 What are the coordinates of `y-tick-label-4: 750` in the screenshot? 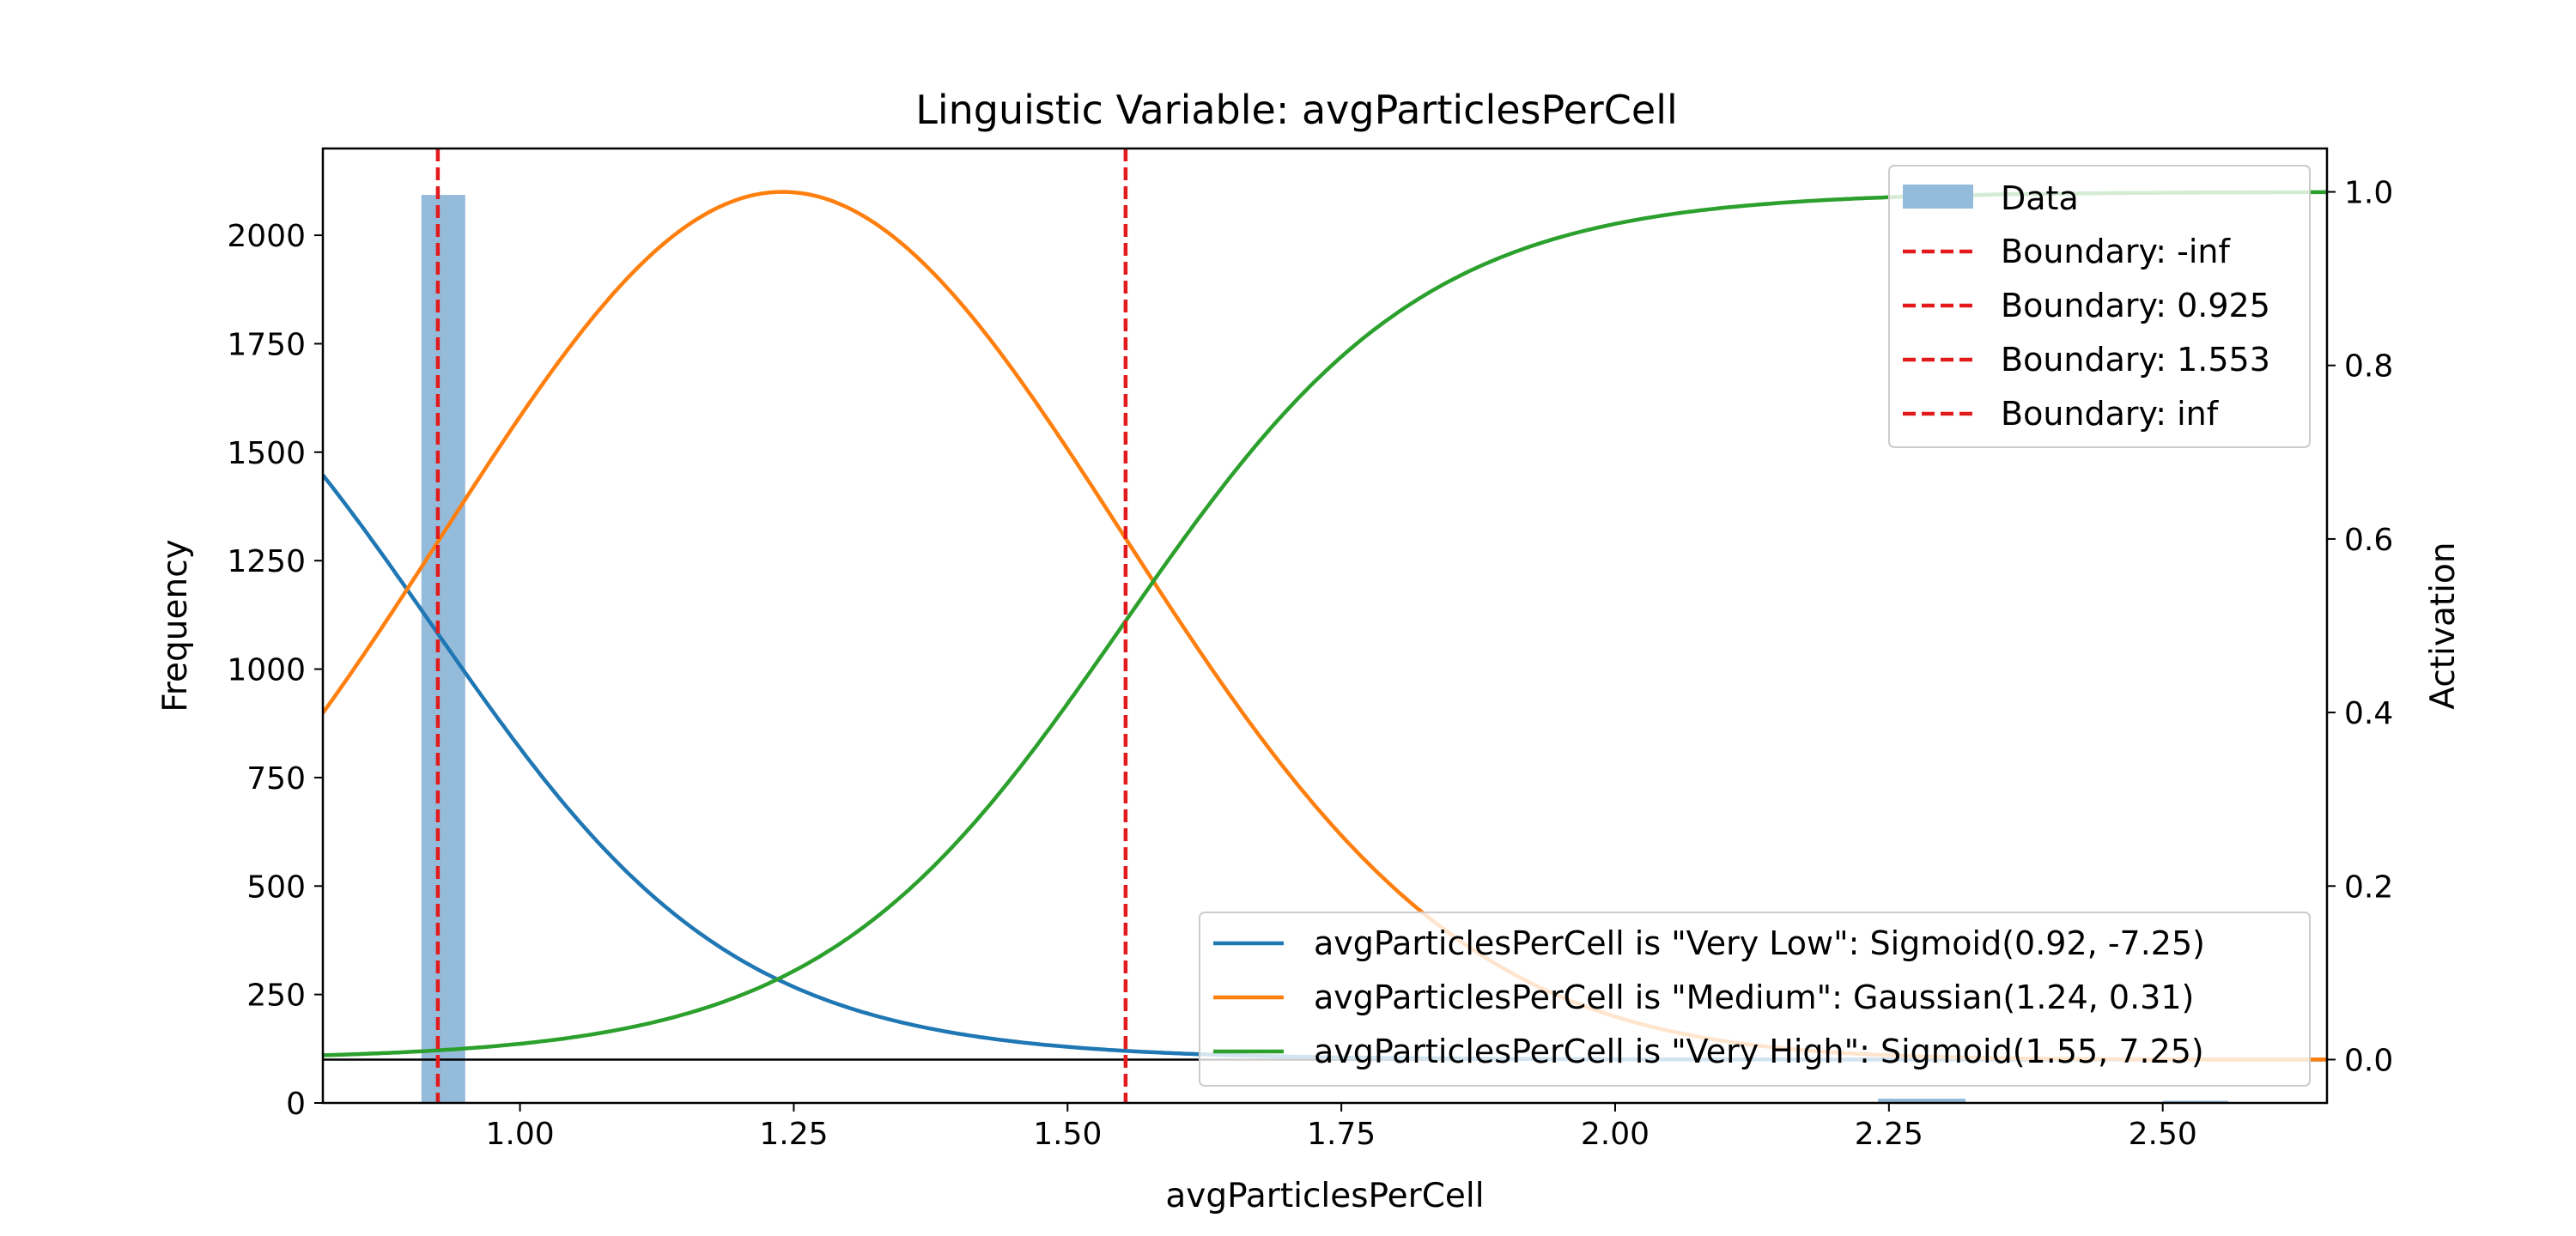 It's located at (276, 779).